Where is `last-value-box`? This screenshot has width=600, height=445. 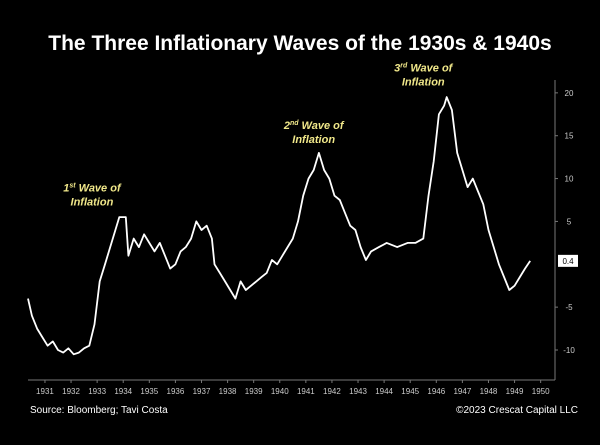 last-value-box is located at coordinates (568, 260).